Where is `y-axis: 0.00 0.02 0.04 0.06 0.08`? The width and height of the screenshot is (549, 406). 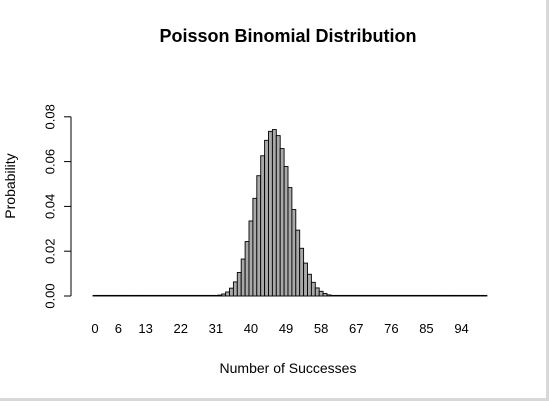
y-axis: 0.00 0.02 0.04 0.06 0.08 is located at coordinates (57, 206).